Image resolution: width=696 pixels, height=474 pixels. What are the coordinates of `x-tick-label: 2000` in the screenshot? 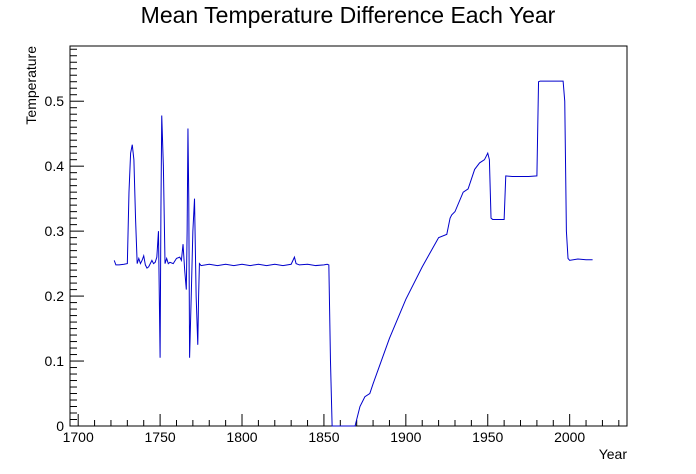 It's located at (569, 437).